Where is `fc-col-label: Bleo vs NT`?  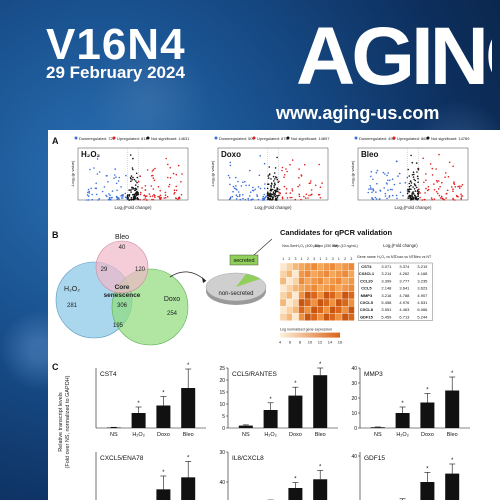
fc-col-label: Bleo vs NT is located at coordinates (423, 257).